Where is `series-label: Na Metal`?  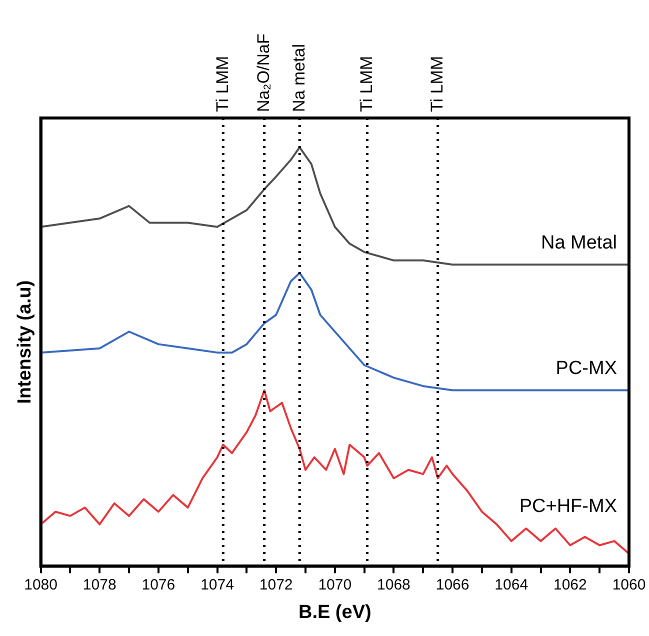
series-label: Na Metal is located at coordinates (578, 243).